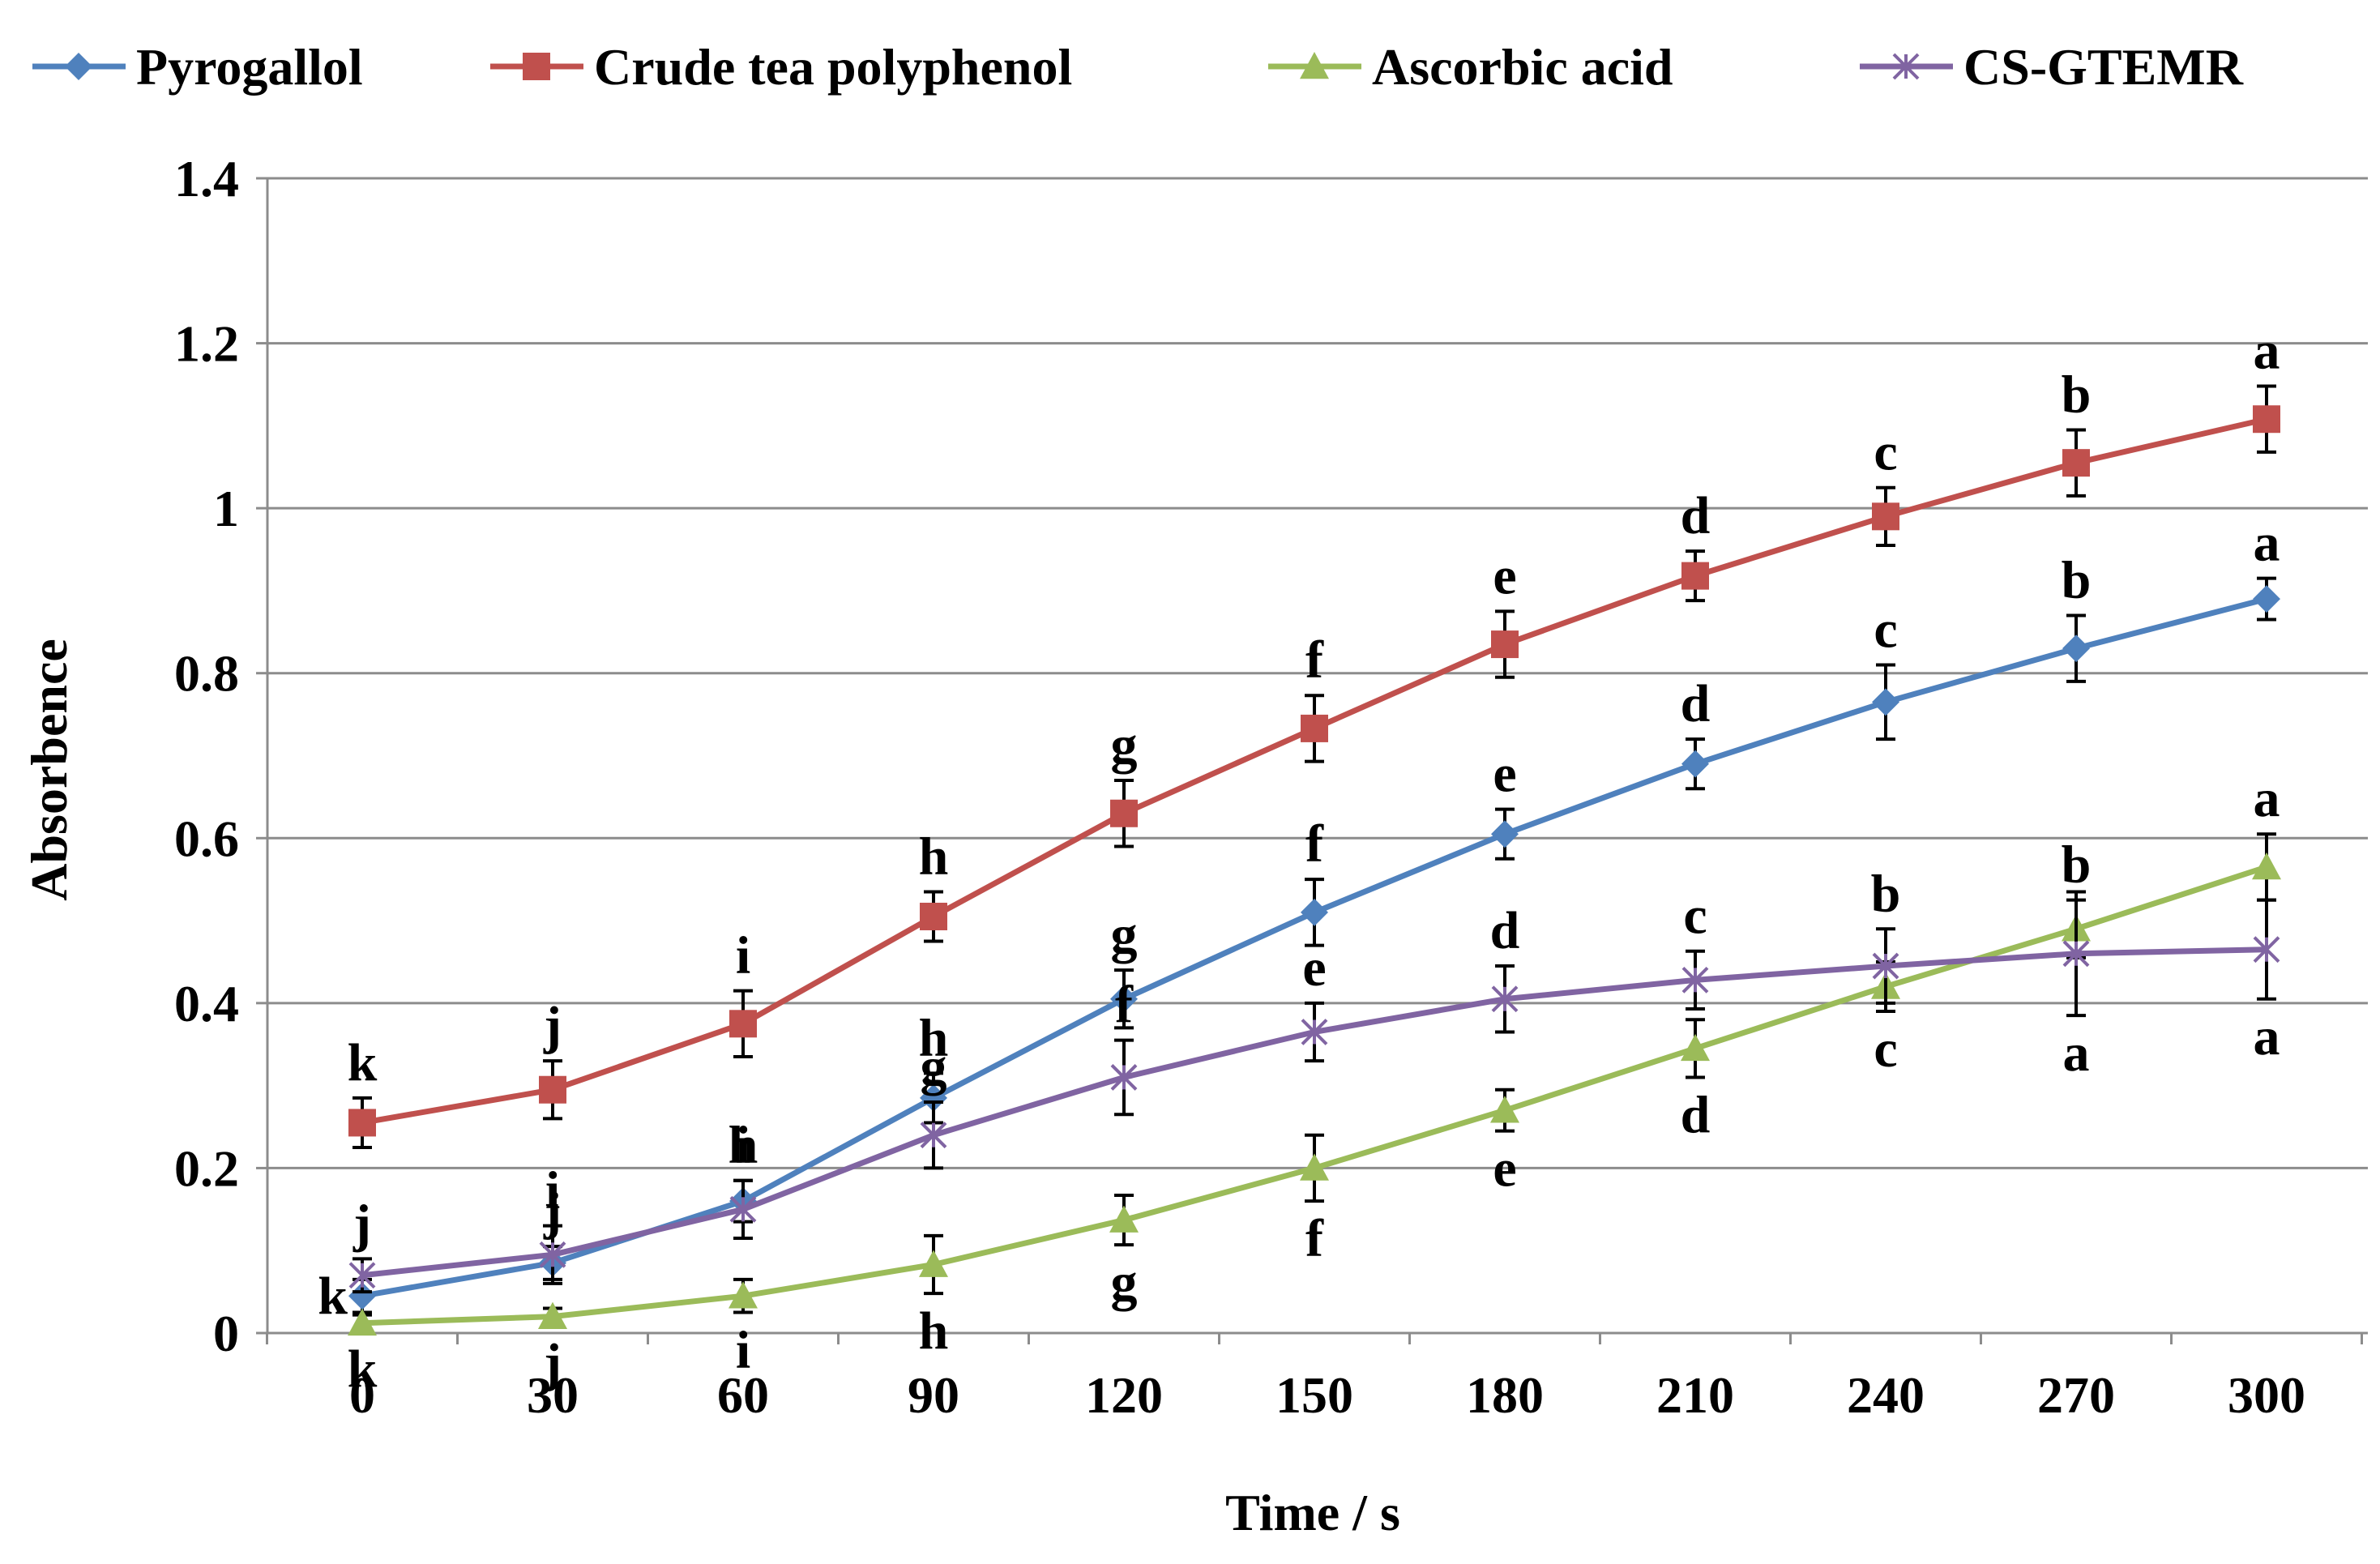  What do you see at coordinates (207, 179) in the screenshot?
I see `y-tick-label: 1.4` at bounding box center [207, 179].